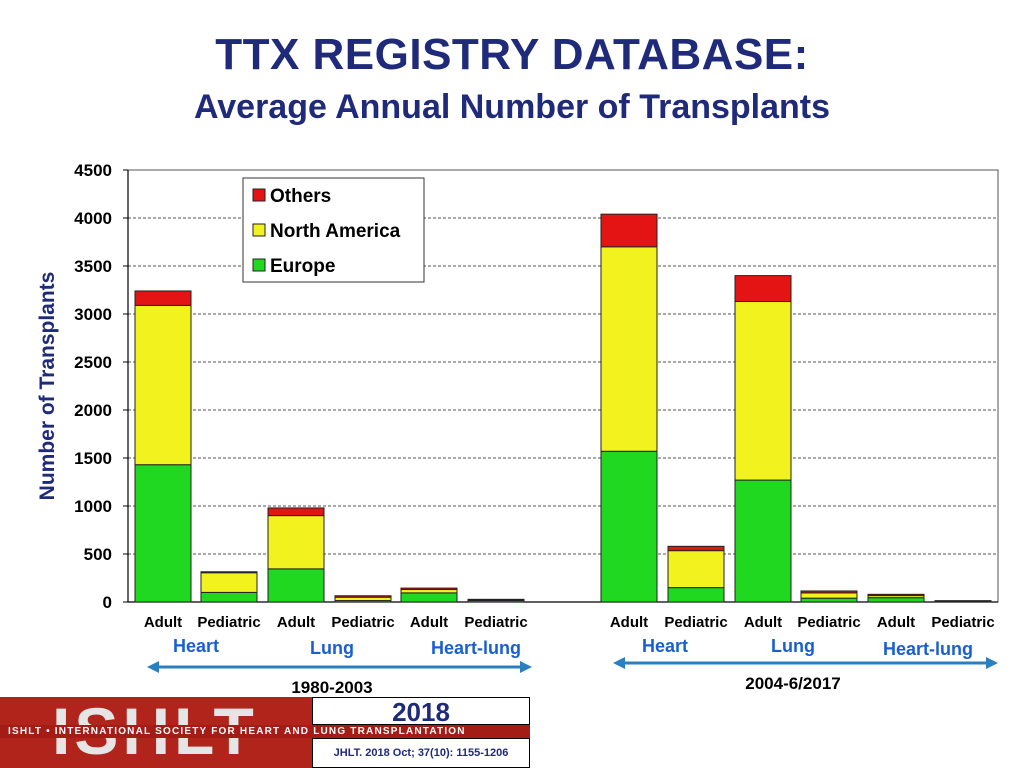  What do you see at coordinates (992, 663) in the screenshot?
I see `period-arrow-2-right-head` at bounding box center [992, 663].